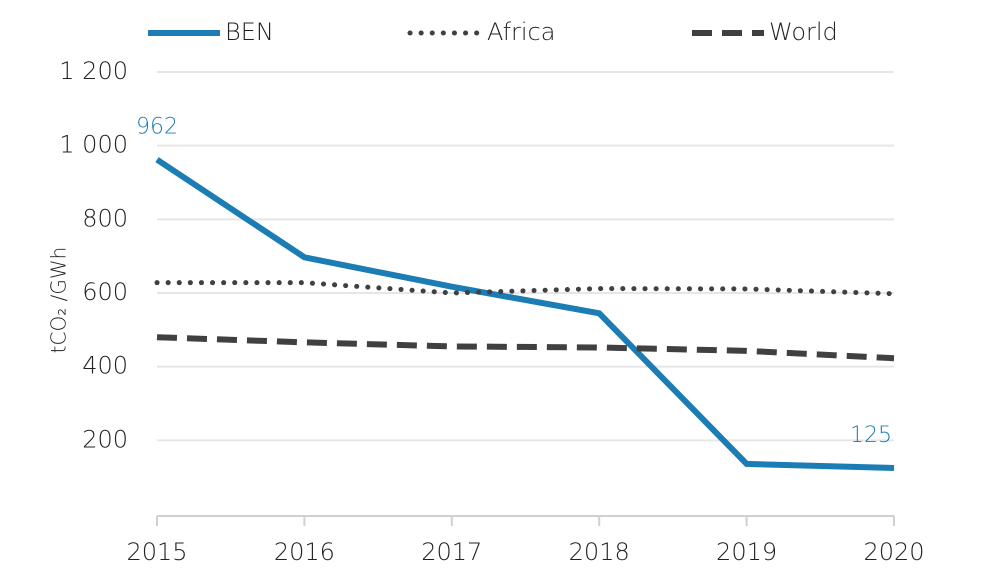 The height and width of the screenshot is (569, 996). I want to click on legend-label: Africa, so click(521, 32).